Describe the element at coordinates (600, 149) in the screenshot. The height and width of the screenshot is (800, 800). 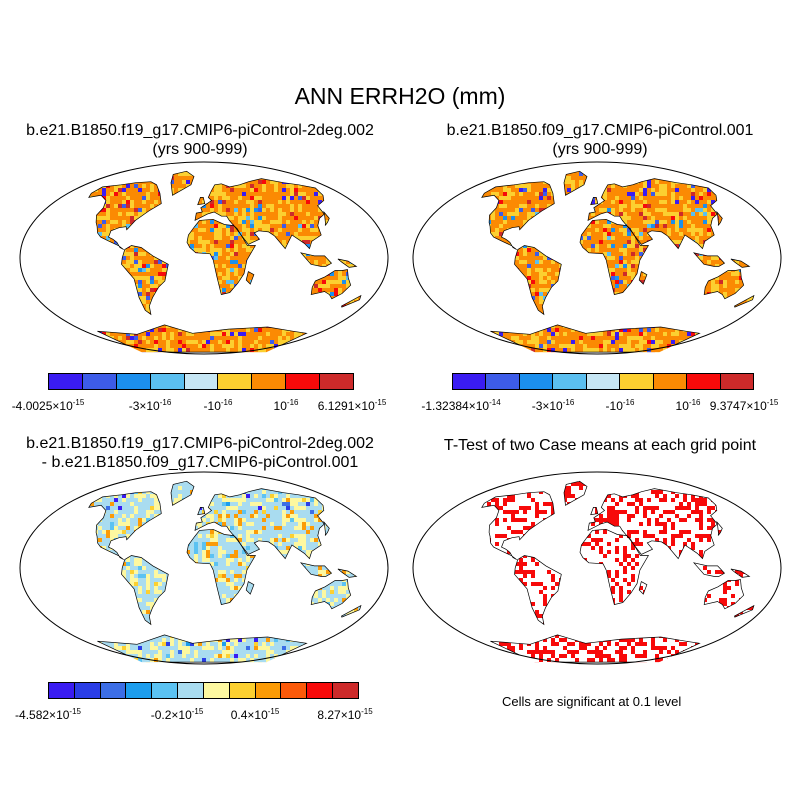
I see `panel2-title-line2: (yrs 900-999)` at that location.